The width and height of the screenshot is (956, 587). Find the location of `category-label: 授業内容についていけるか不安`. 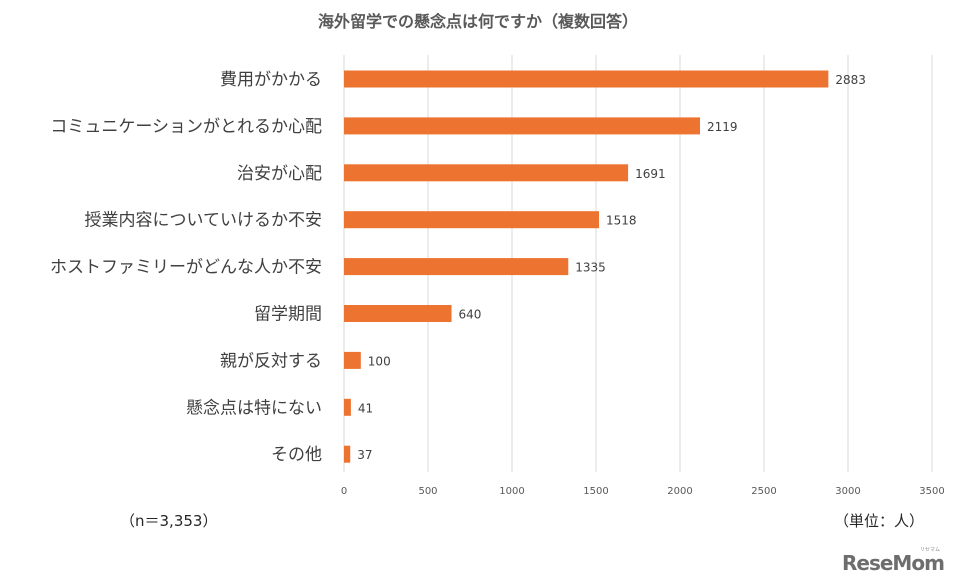

category-label: 授業内容についていけるか不安 is located at coordinates (204, 221).